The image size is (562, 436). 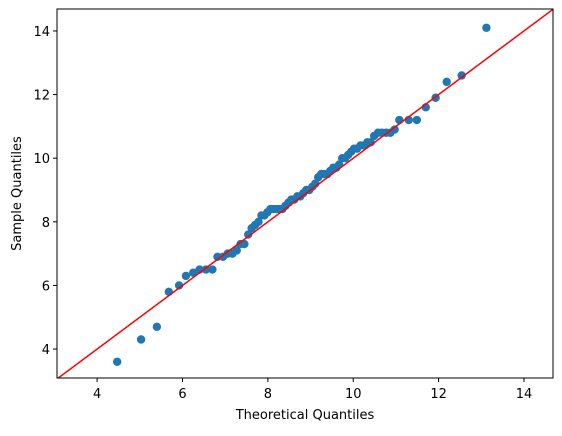 What do you see at coordinates (268, 394) in the screenshot?
I see `x-tick-label: 8` at bounding box center [268, 394].